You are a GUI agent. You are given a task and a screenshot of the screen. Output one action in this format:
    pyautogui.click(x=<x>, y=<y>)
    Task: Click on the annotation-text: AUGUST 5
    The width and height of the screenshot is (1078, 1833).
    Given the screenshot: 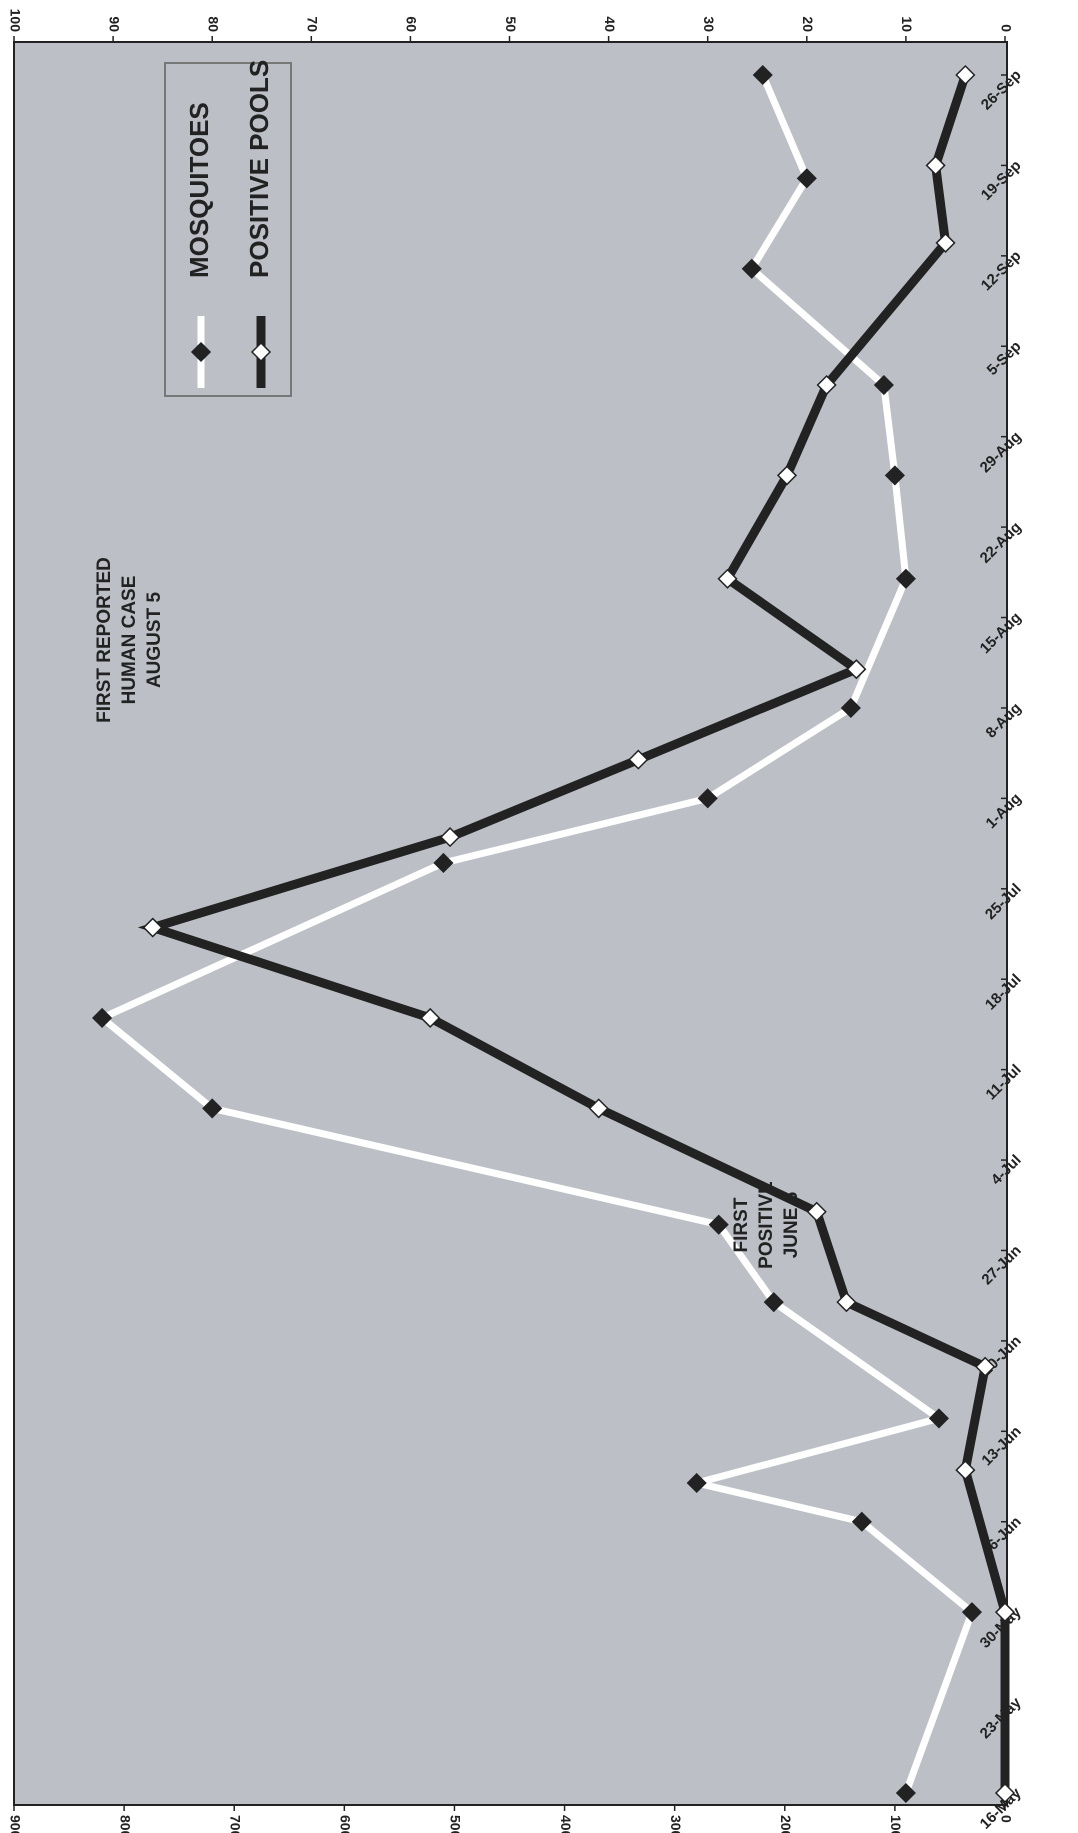 What is the action you would take?
    pyautogui.click(x=154, y=640)
    